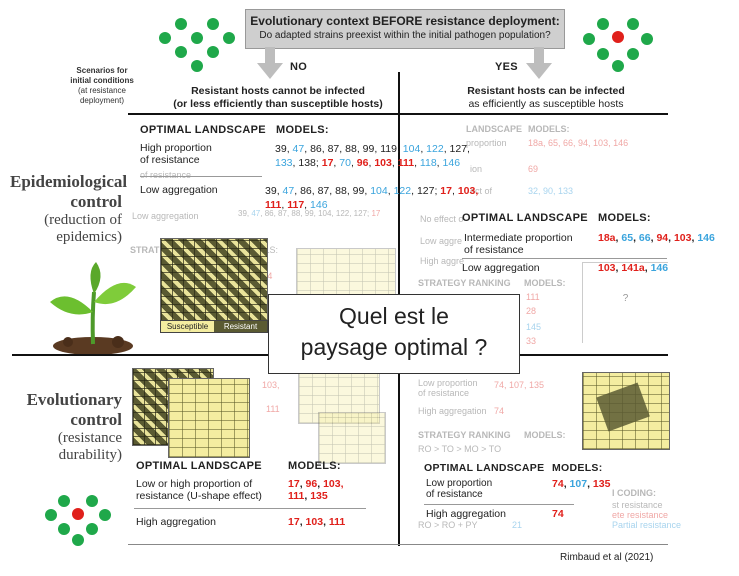  Describe the element at coordinates (278, 91) in the screenshot. I see `column-no-line: Resistant hosts cannot be infected` at that location.